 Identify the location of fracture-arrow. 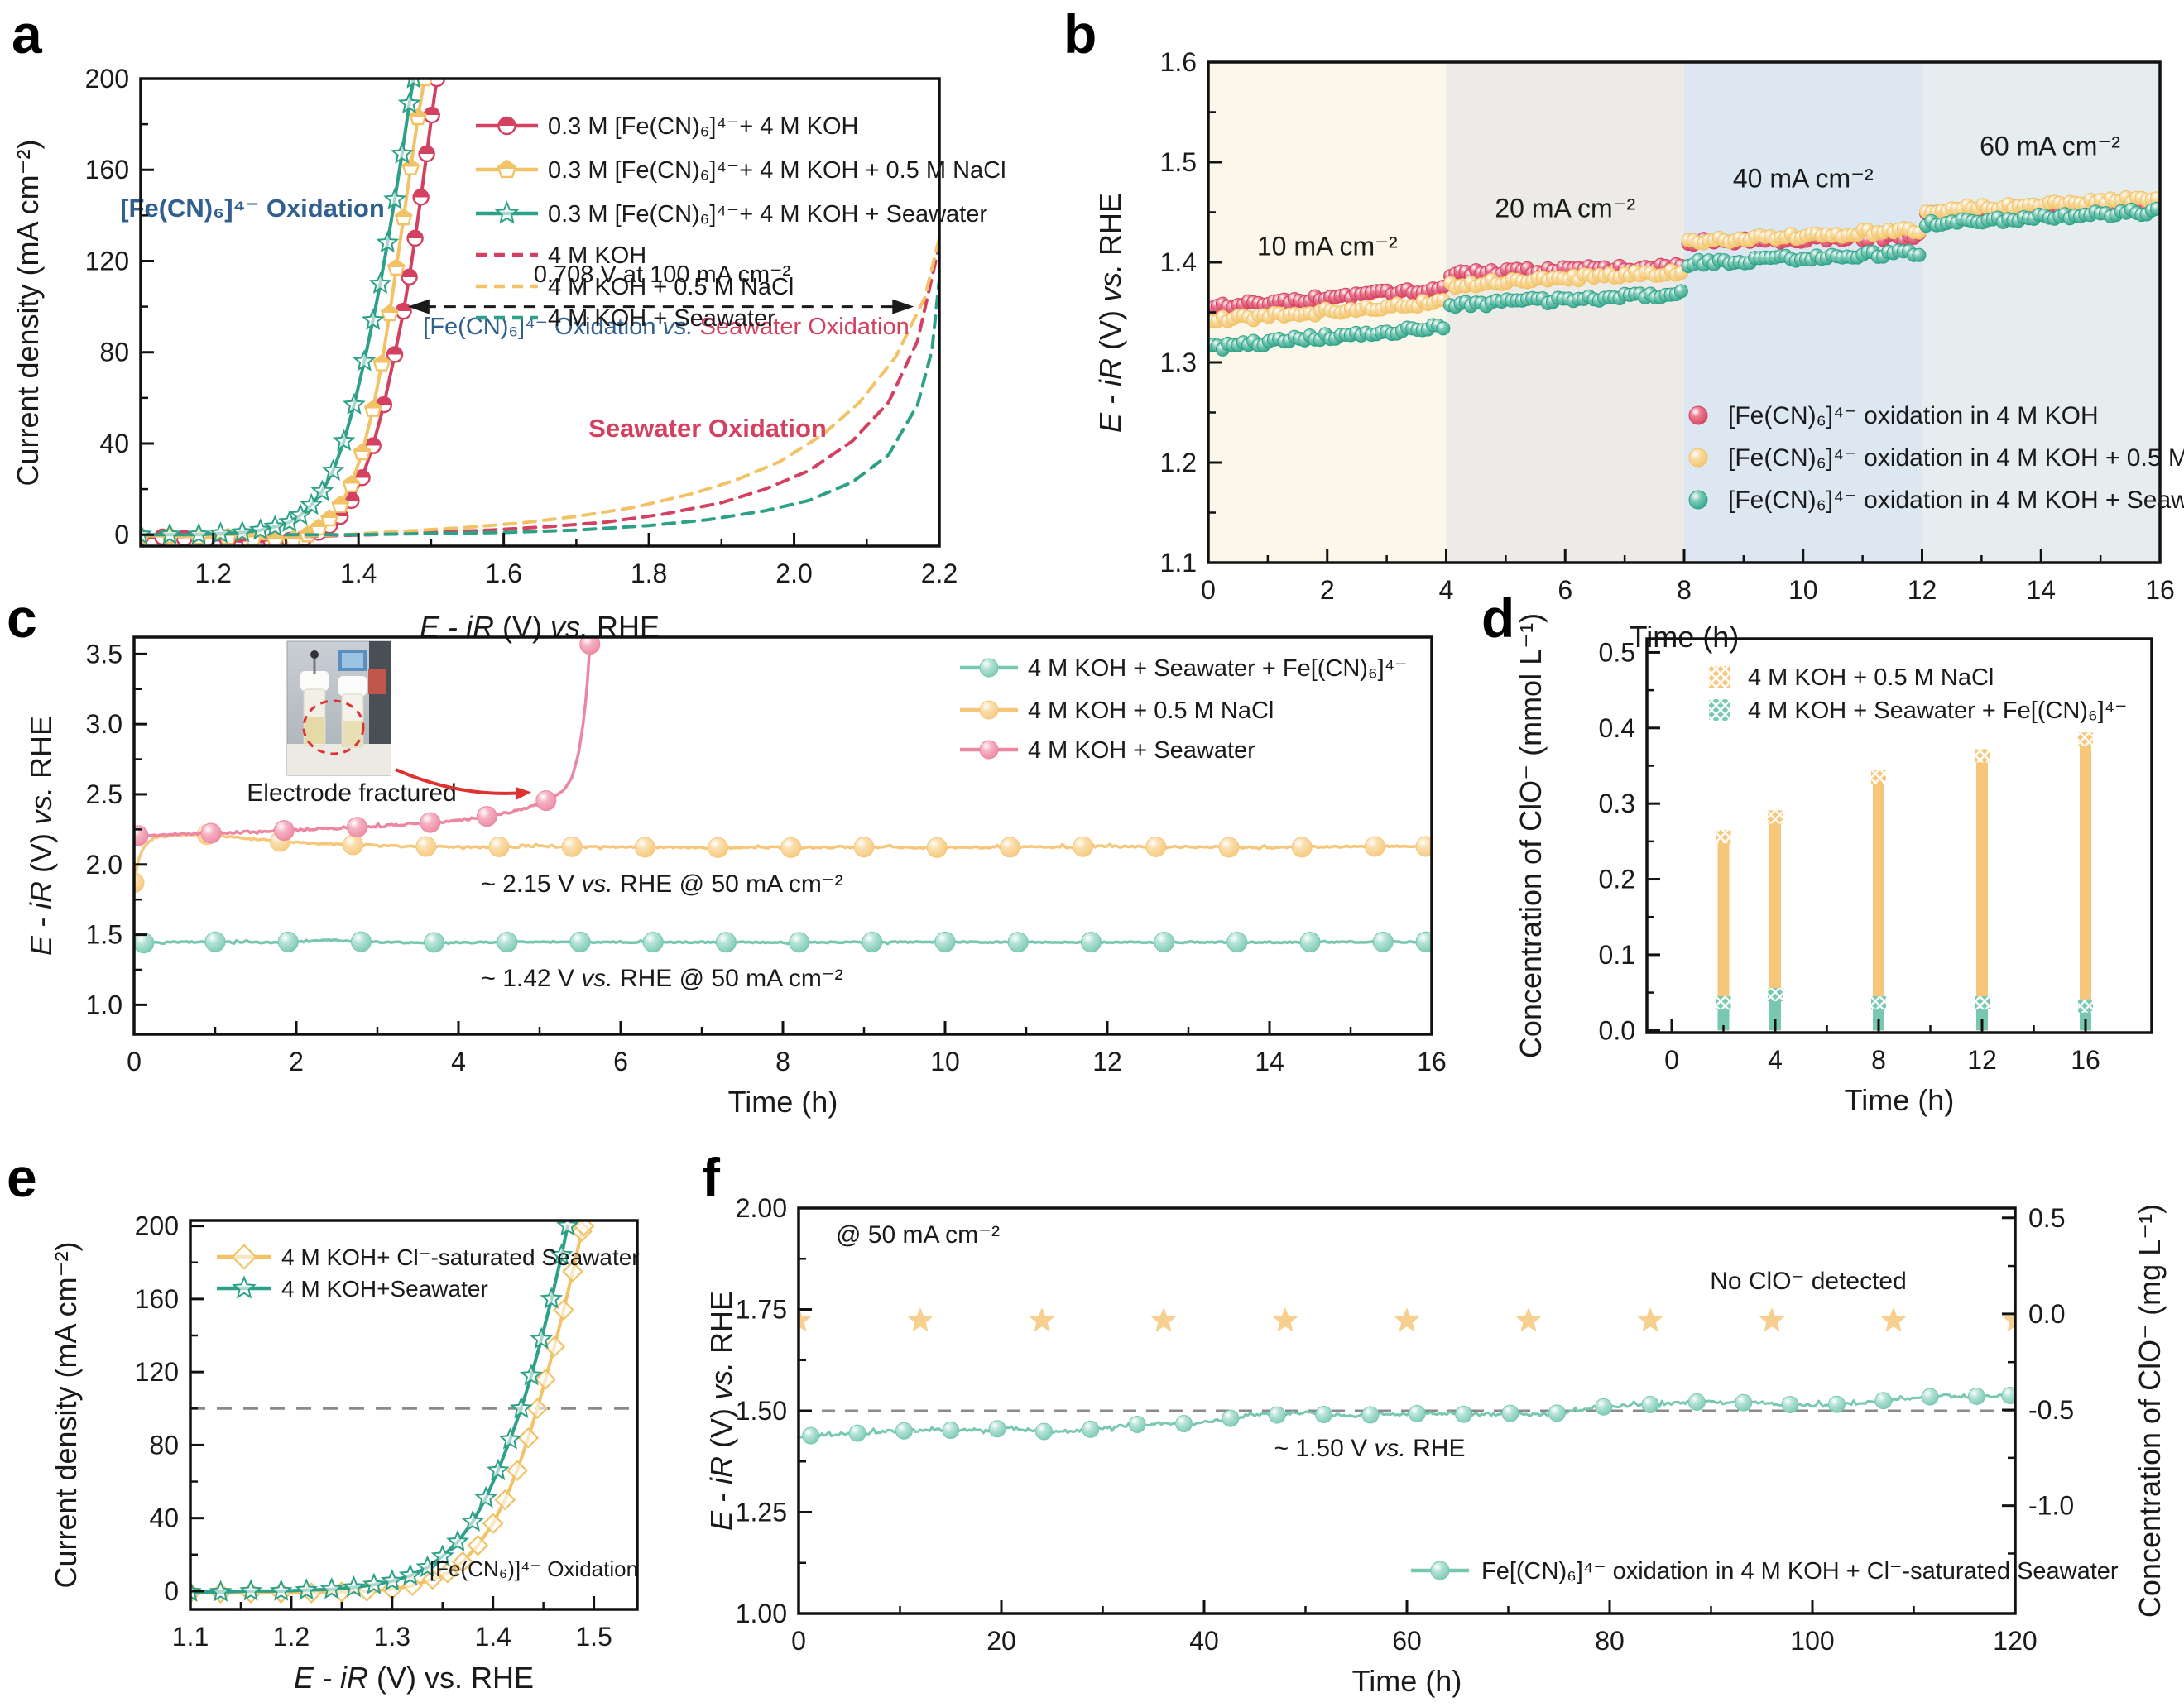
(460, 781).